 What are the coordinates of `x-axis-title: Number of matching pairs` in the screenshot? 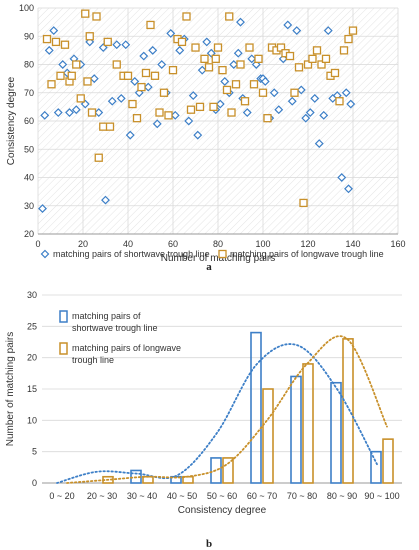 It's located at (218, 258).